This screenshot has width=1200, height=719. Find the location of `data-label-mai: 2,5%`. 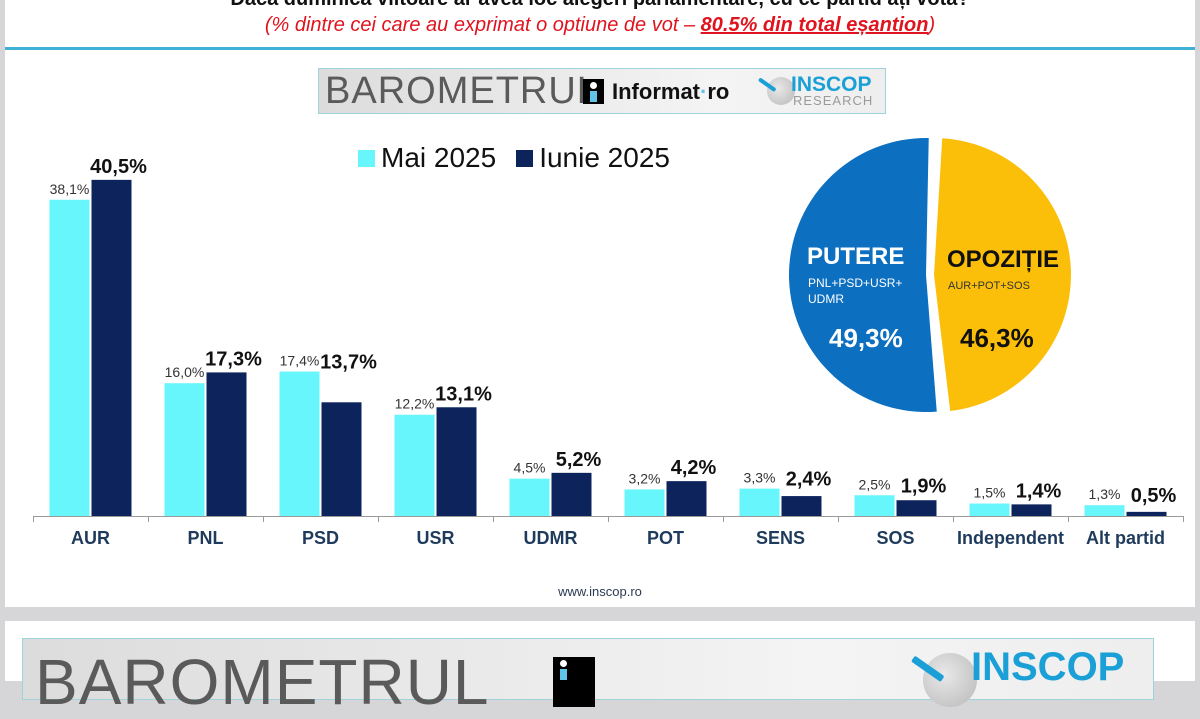

data-label-mai: 2,5% is located at coordinates (875, 484).